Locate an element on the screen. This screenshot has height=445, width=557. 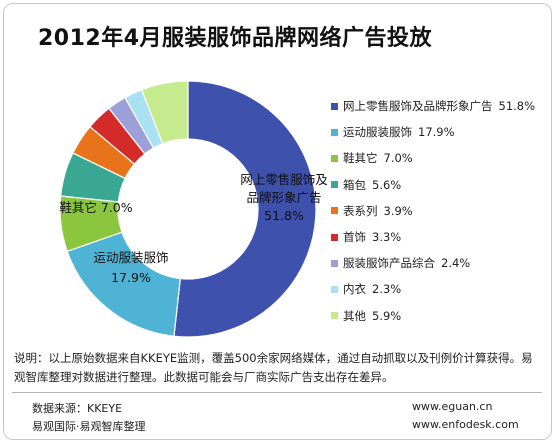
data-label-1: 网上零售服饰及品牌形象广告 51.8% is located at coordinates (284, 197).